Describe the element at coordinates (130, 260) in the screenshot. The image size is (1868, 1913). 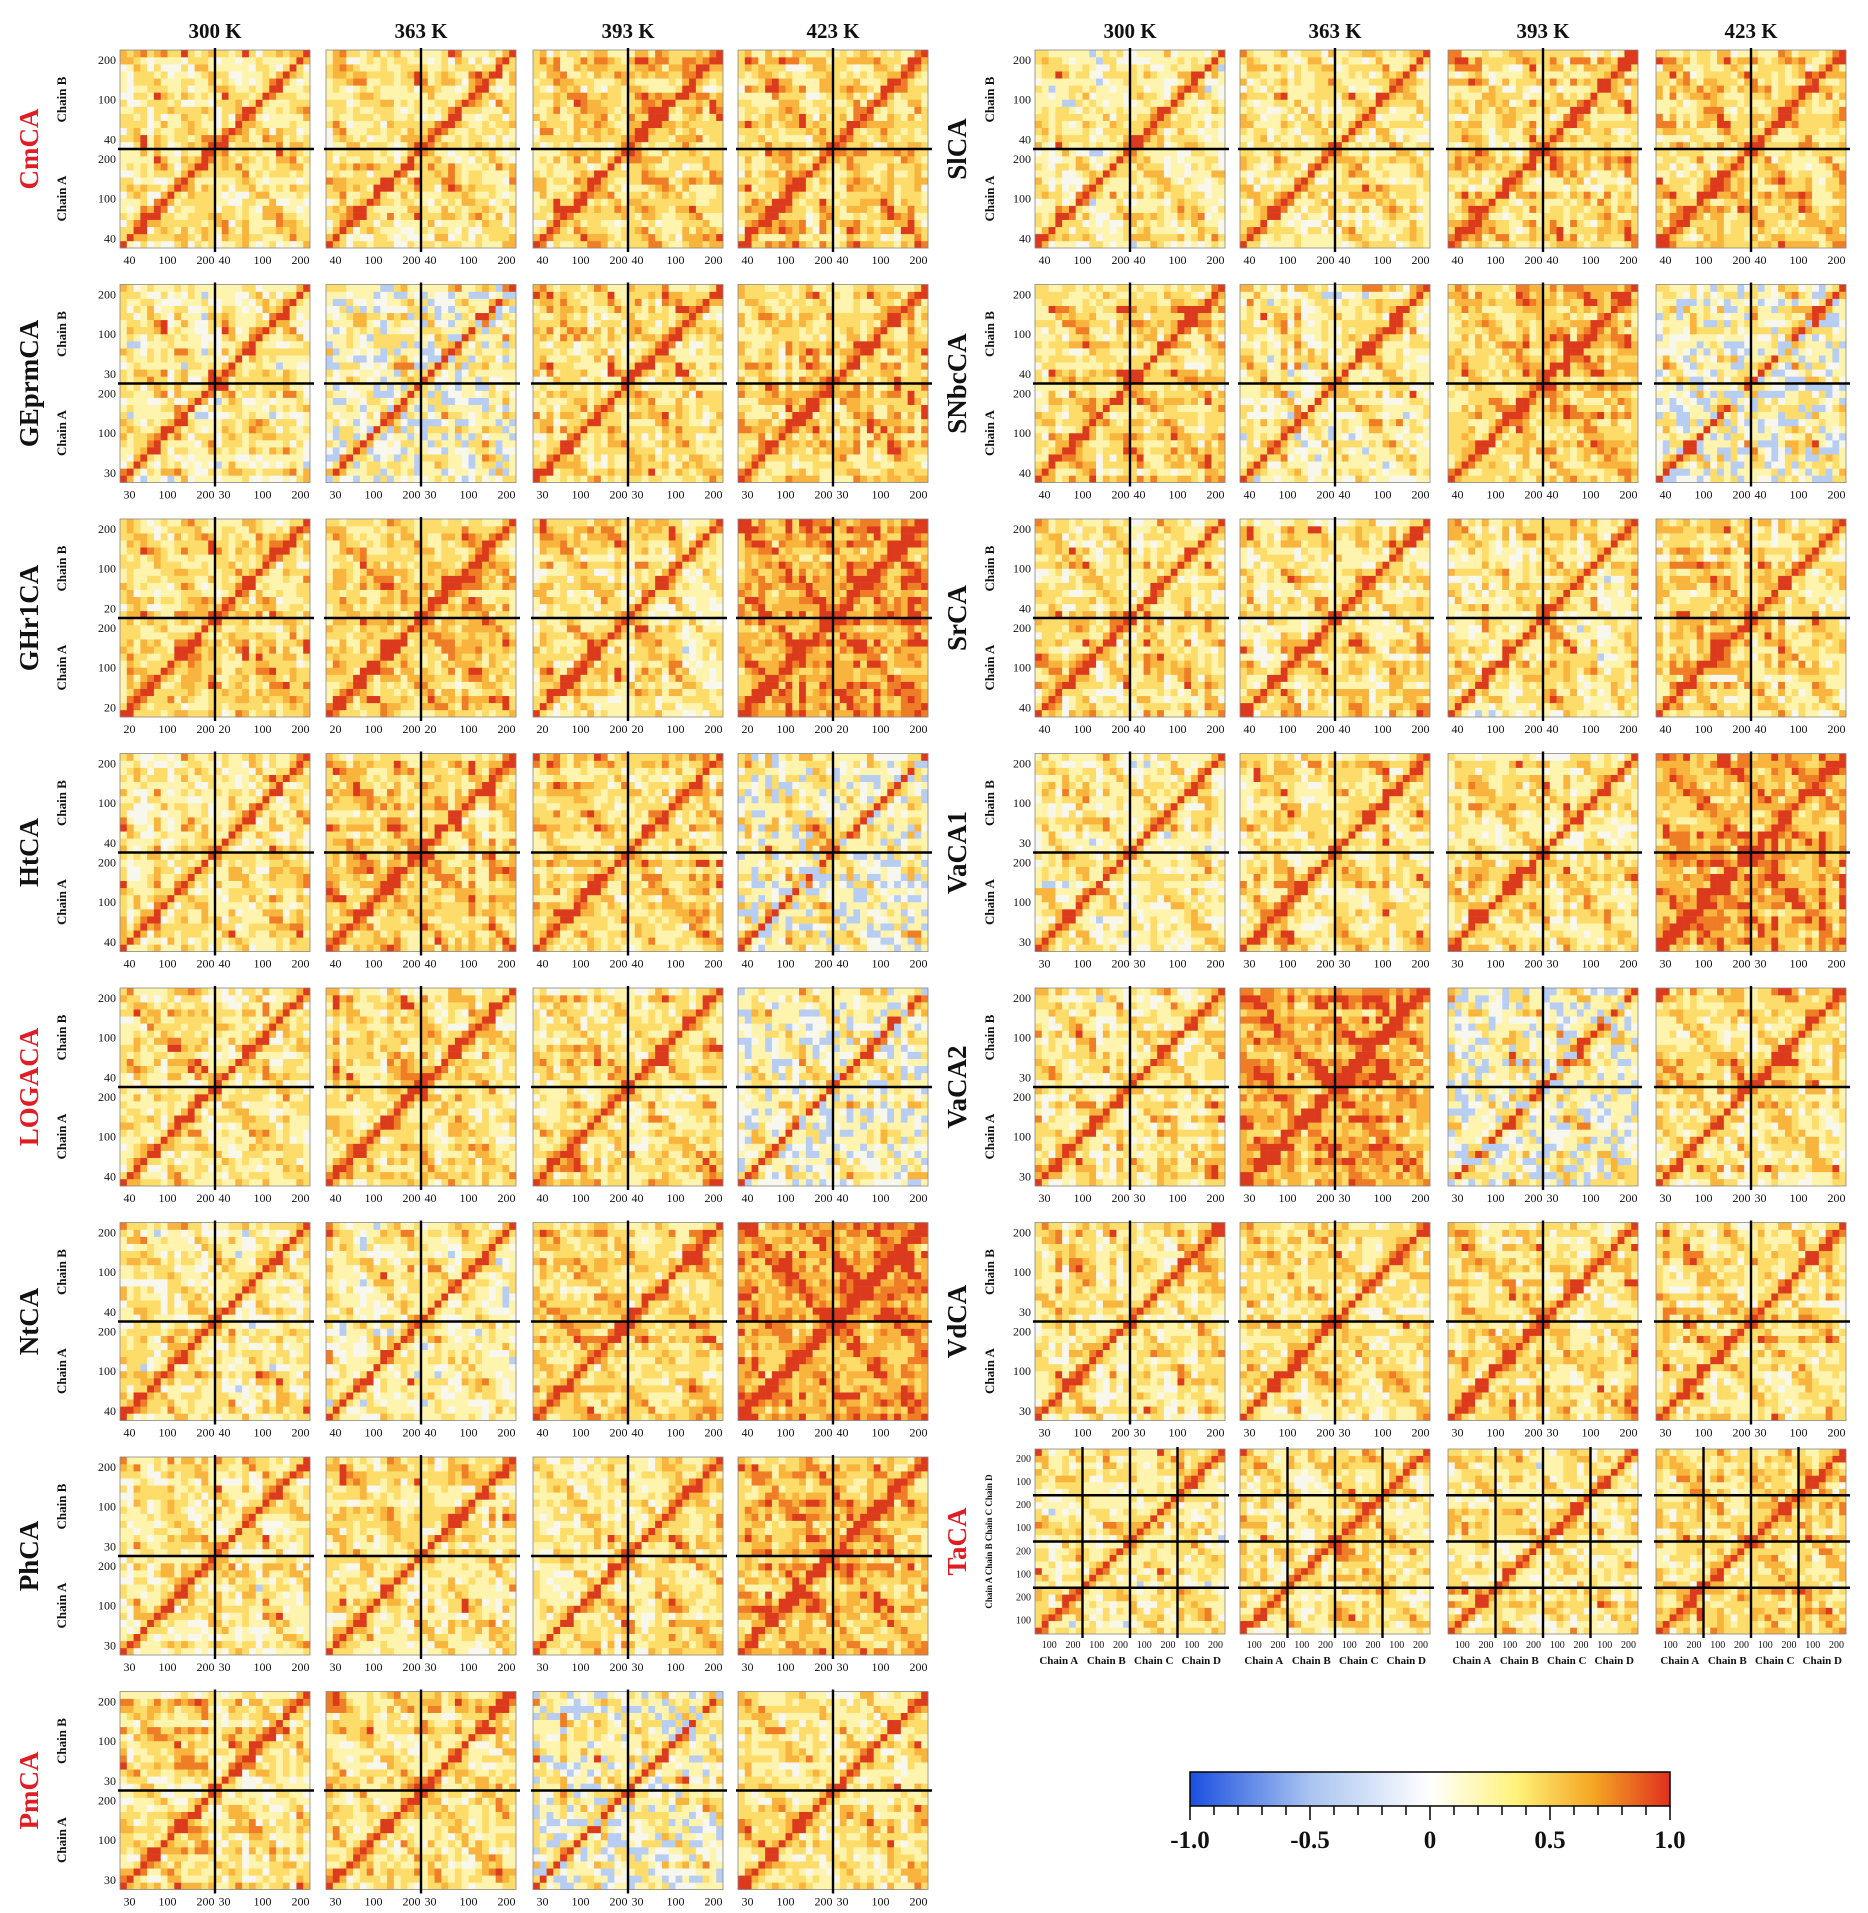
I see `x-tick-label: 40` at that location.